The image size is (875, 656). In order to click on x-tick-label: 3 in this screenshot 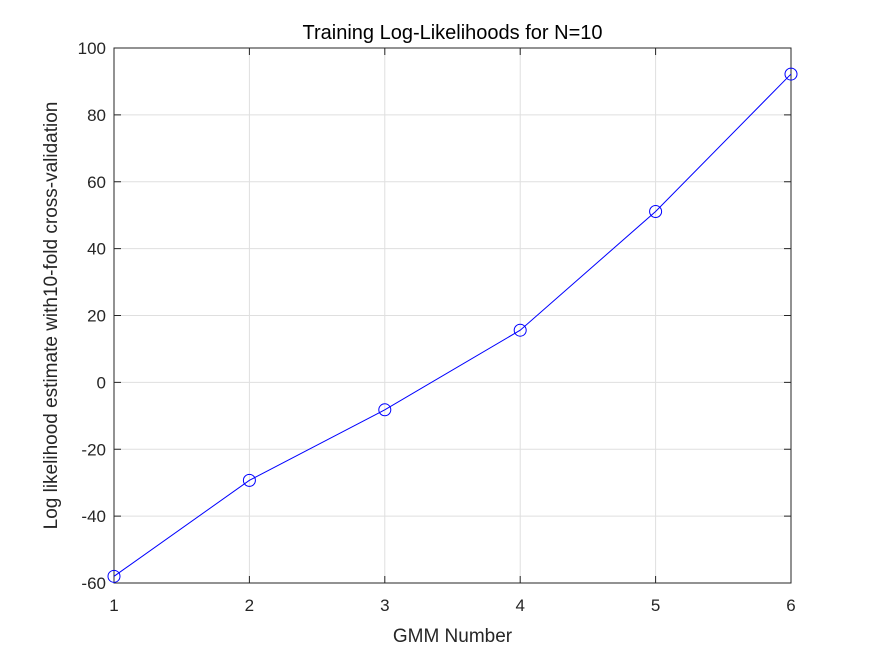, I will do `click(384, 605)`.